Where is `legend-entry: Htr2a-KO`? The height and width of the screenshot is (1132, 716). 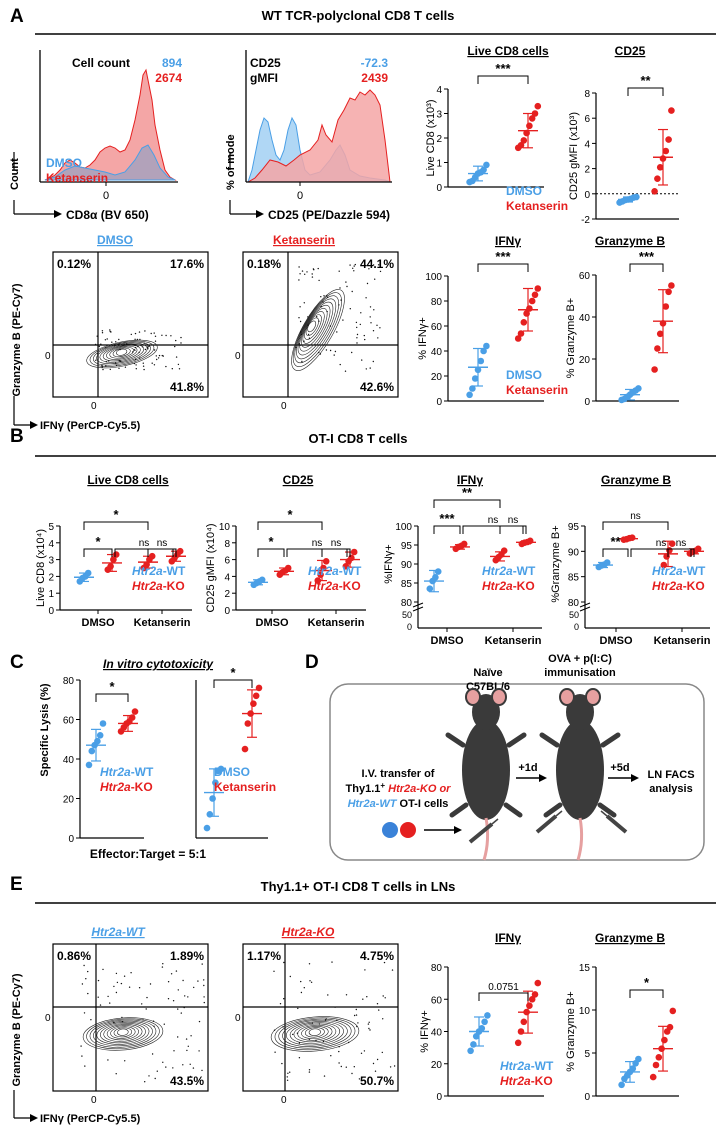 legend-entry: Htr2a-KO is located at coordinates (678, 586).